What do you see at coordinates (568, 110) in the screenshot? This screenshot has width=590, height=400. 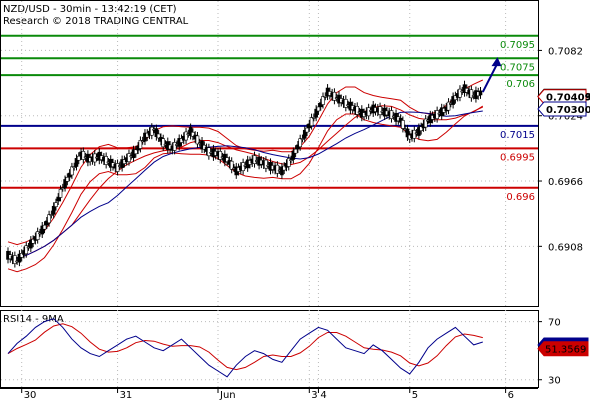 I see `price-tag-label: 0.70300` at bounding box center [568, 110].